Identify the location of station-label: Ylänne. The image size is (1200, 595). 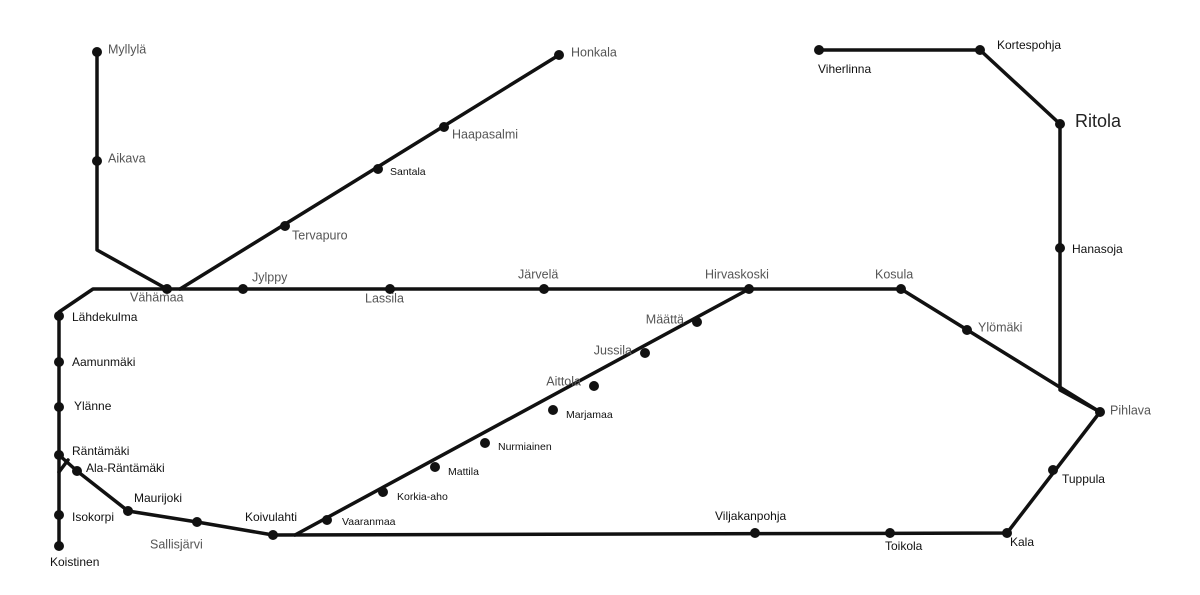
(93, 406).